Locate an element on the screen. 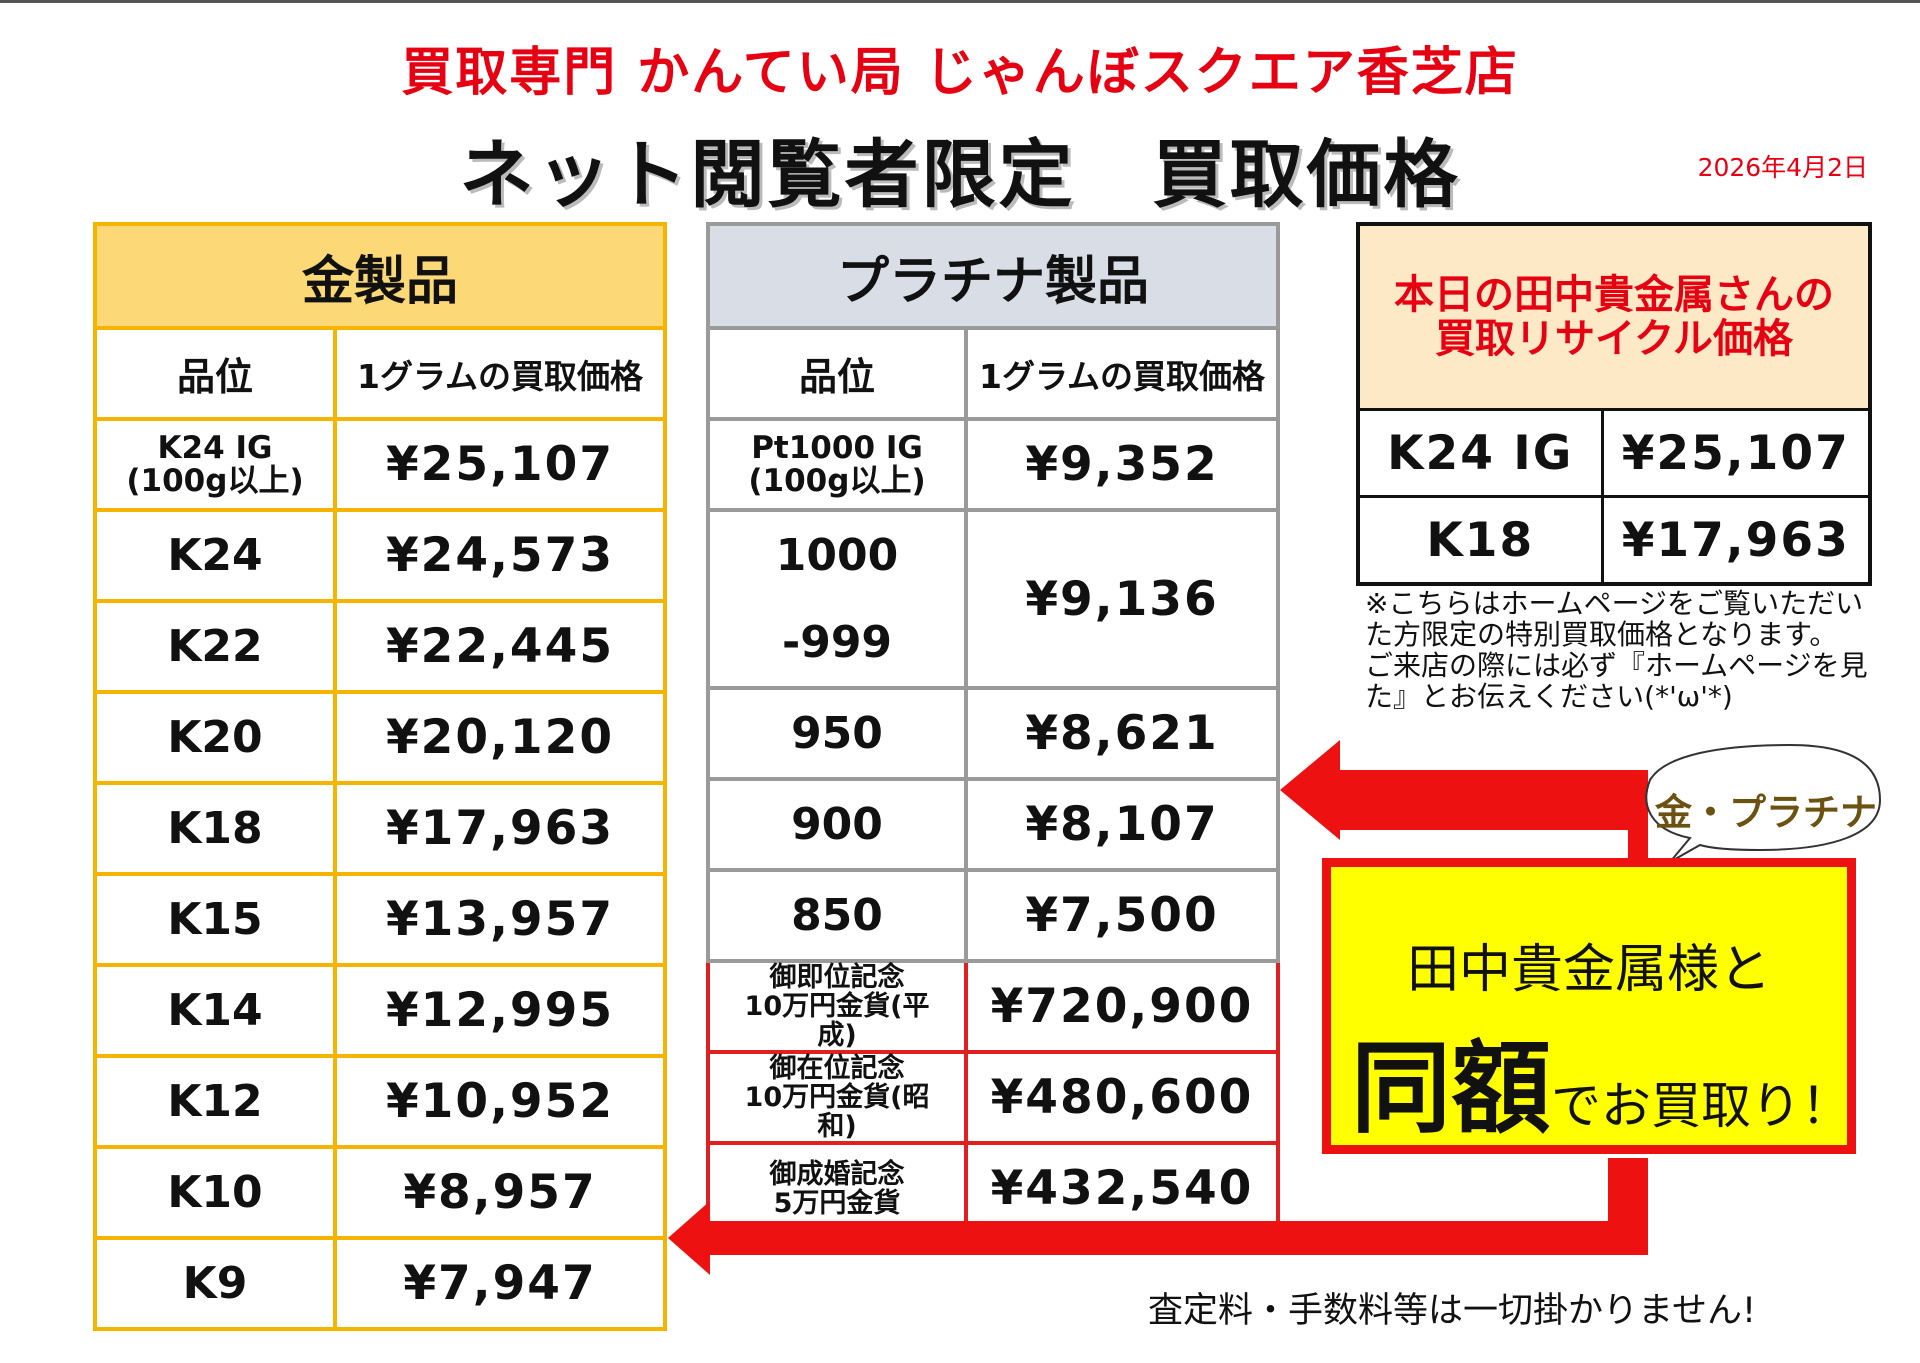  grade-cell: K14 is located at coordinates (215, 1010).